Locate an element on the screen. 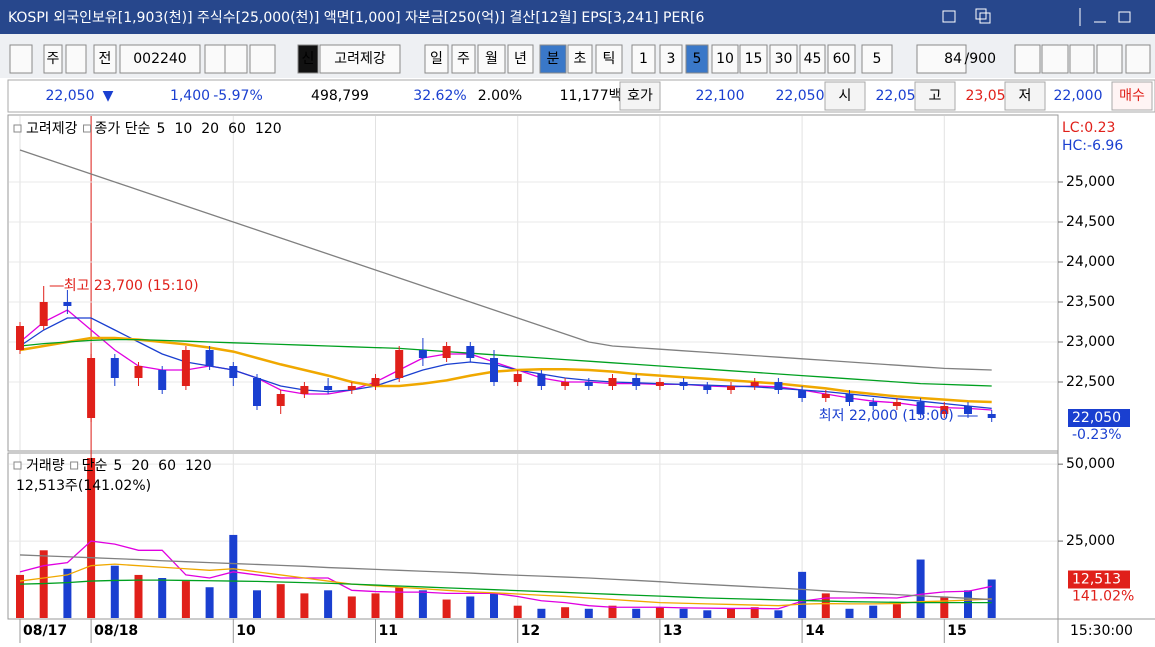 Image resolution: width=1155 pixels, height=647 pixels. toolbar-label: 전 is located at coordinates (105, 59).